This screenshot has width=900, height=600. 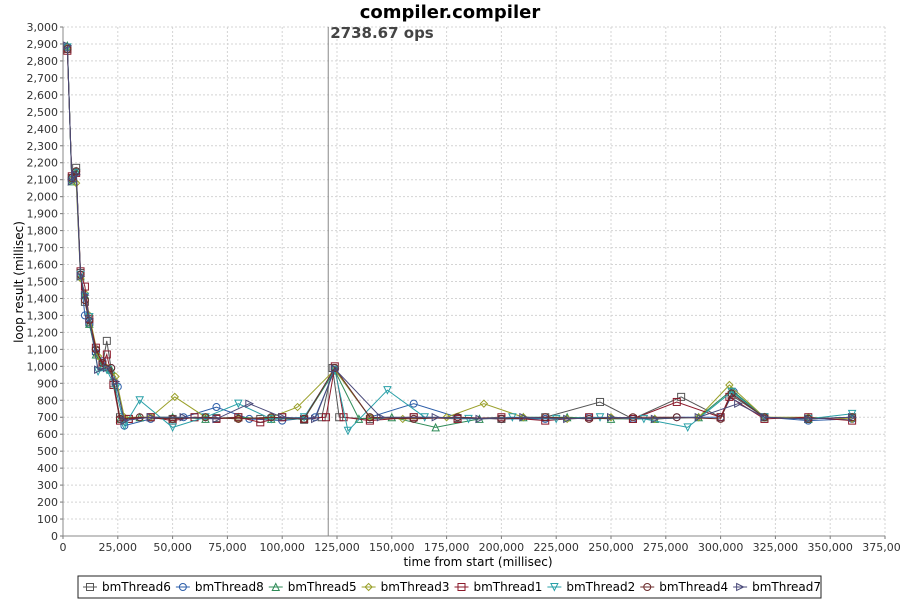 I want to click on legend-label: bmThread5, so click(x=322, y=587).